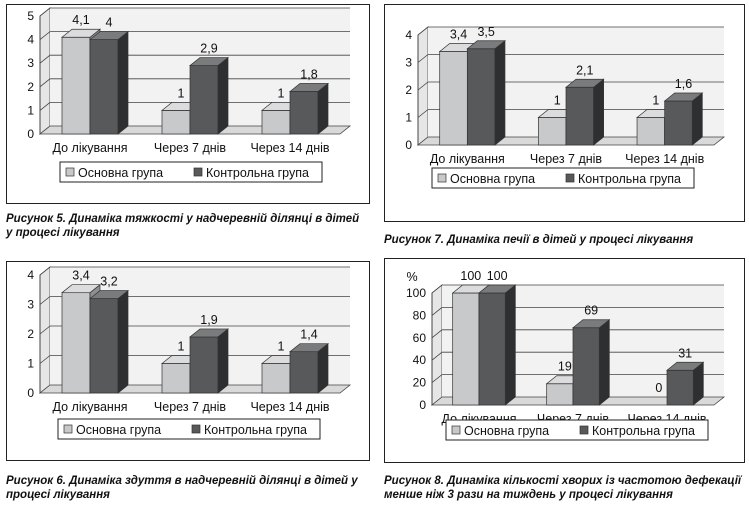 The width and height of the screenshot is (749, 514). I want to click on y-tick-label: 80, so click(420, 315).